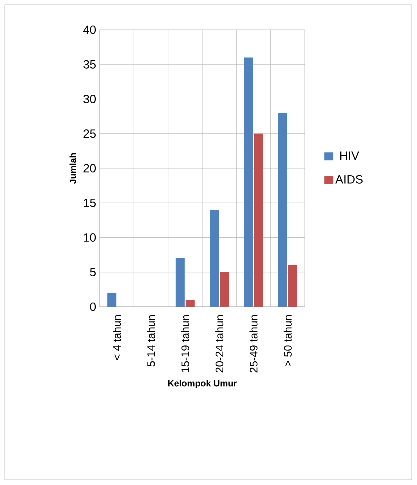 This screenshot has width=417, height=485. Describe the element at coordinates (202, 384) in the screenshot. I see `x-axis-title: Kelompok Umur` at that location.